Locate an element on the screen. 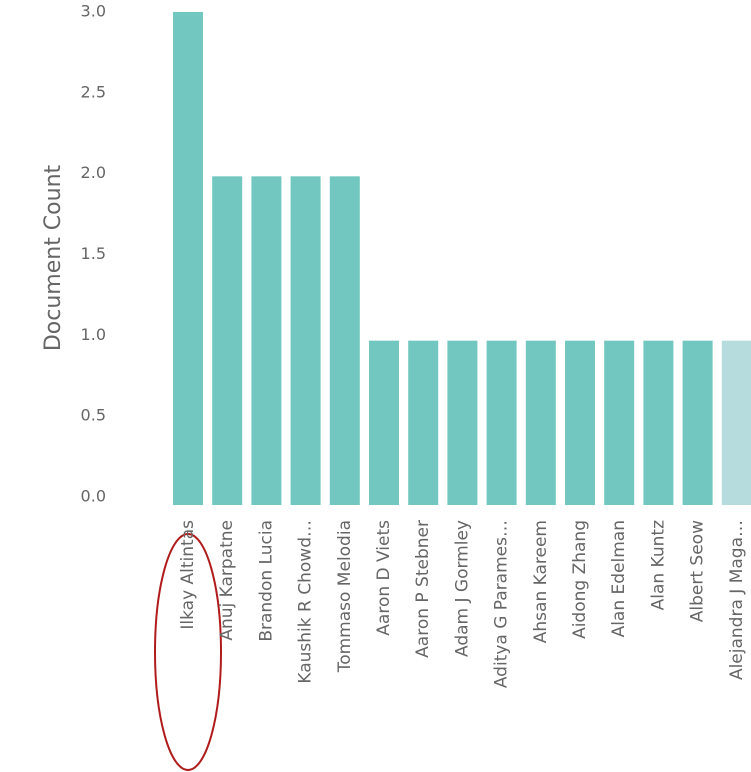  y-tick-label: 0.5 is located at coordinates (93, 415).